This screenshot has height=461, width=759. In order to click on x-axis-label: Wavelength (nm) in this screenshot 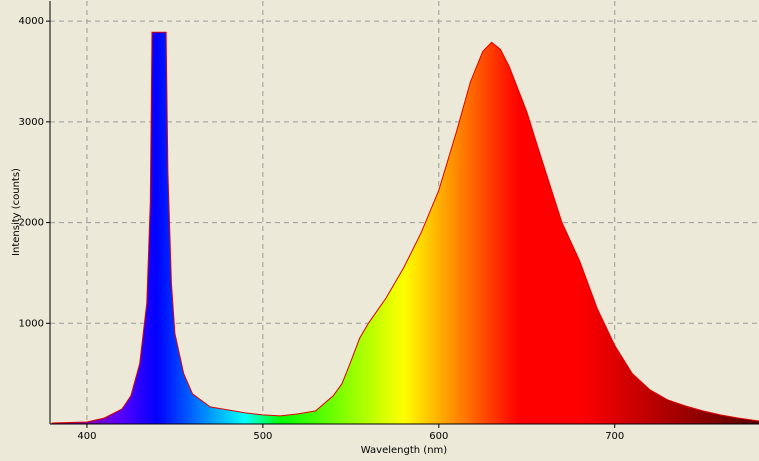, I will do `click(404, 450)`.